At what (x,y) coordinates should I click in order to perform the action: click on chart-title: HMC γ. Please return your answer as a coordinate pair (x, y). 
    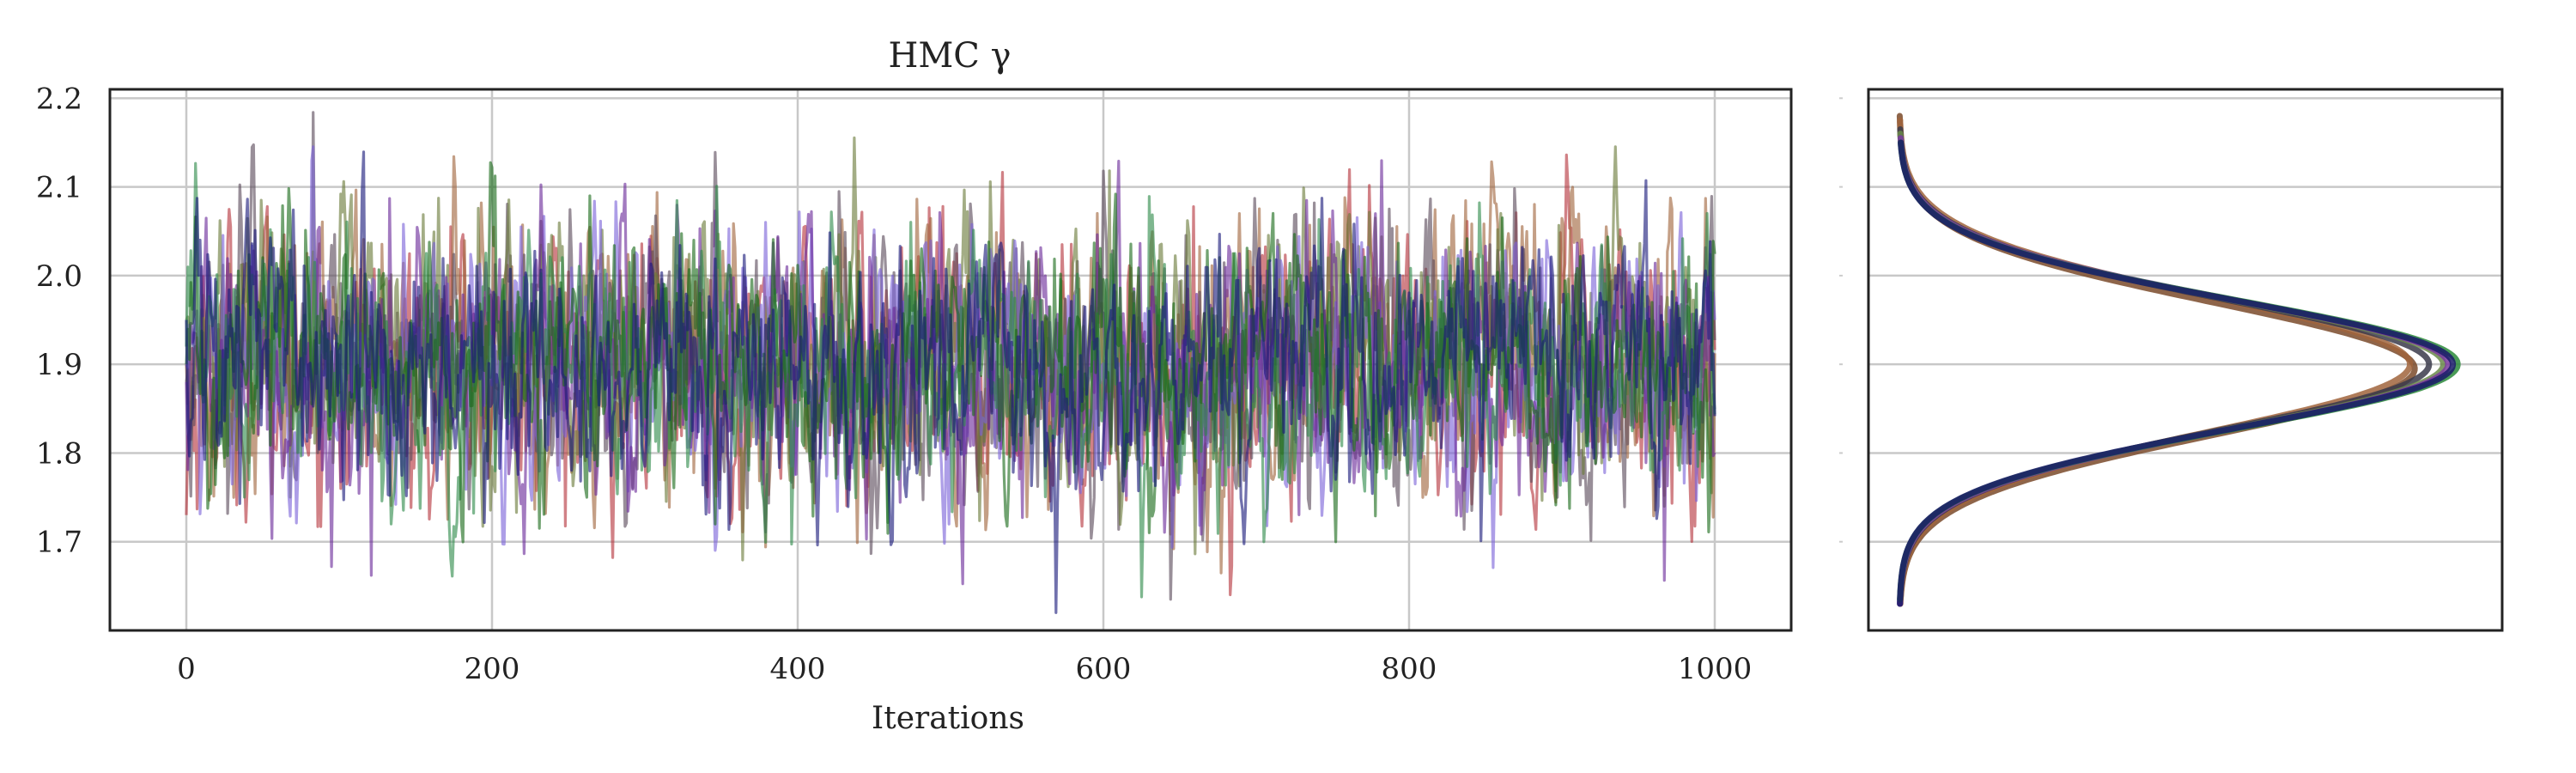
    Looking at the image, I should click on (950, 56).